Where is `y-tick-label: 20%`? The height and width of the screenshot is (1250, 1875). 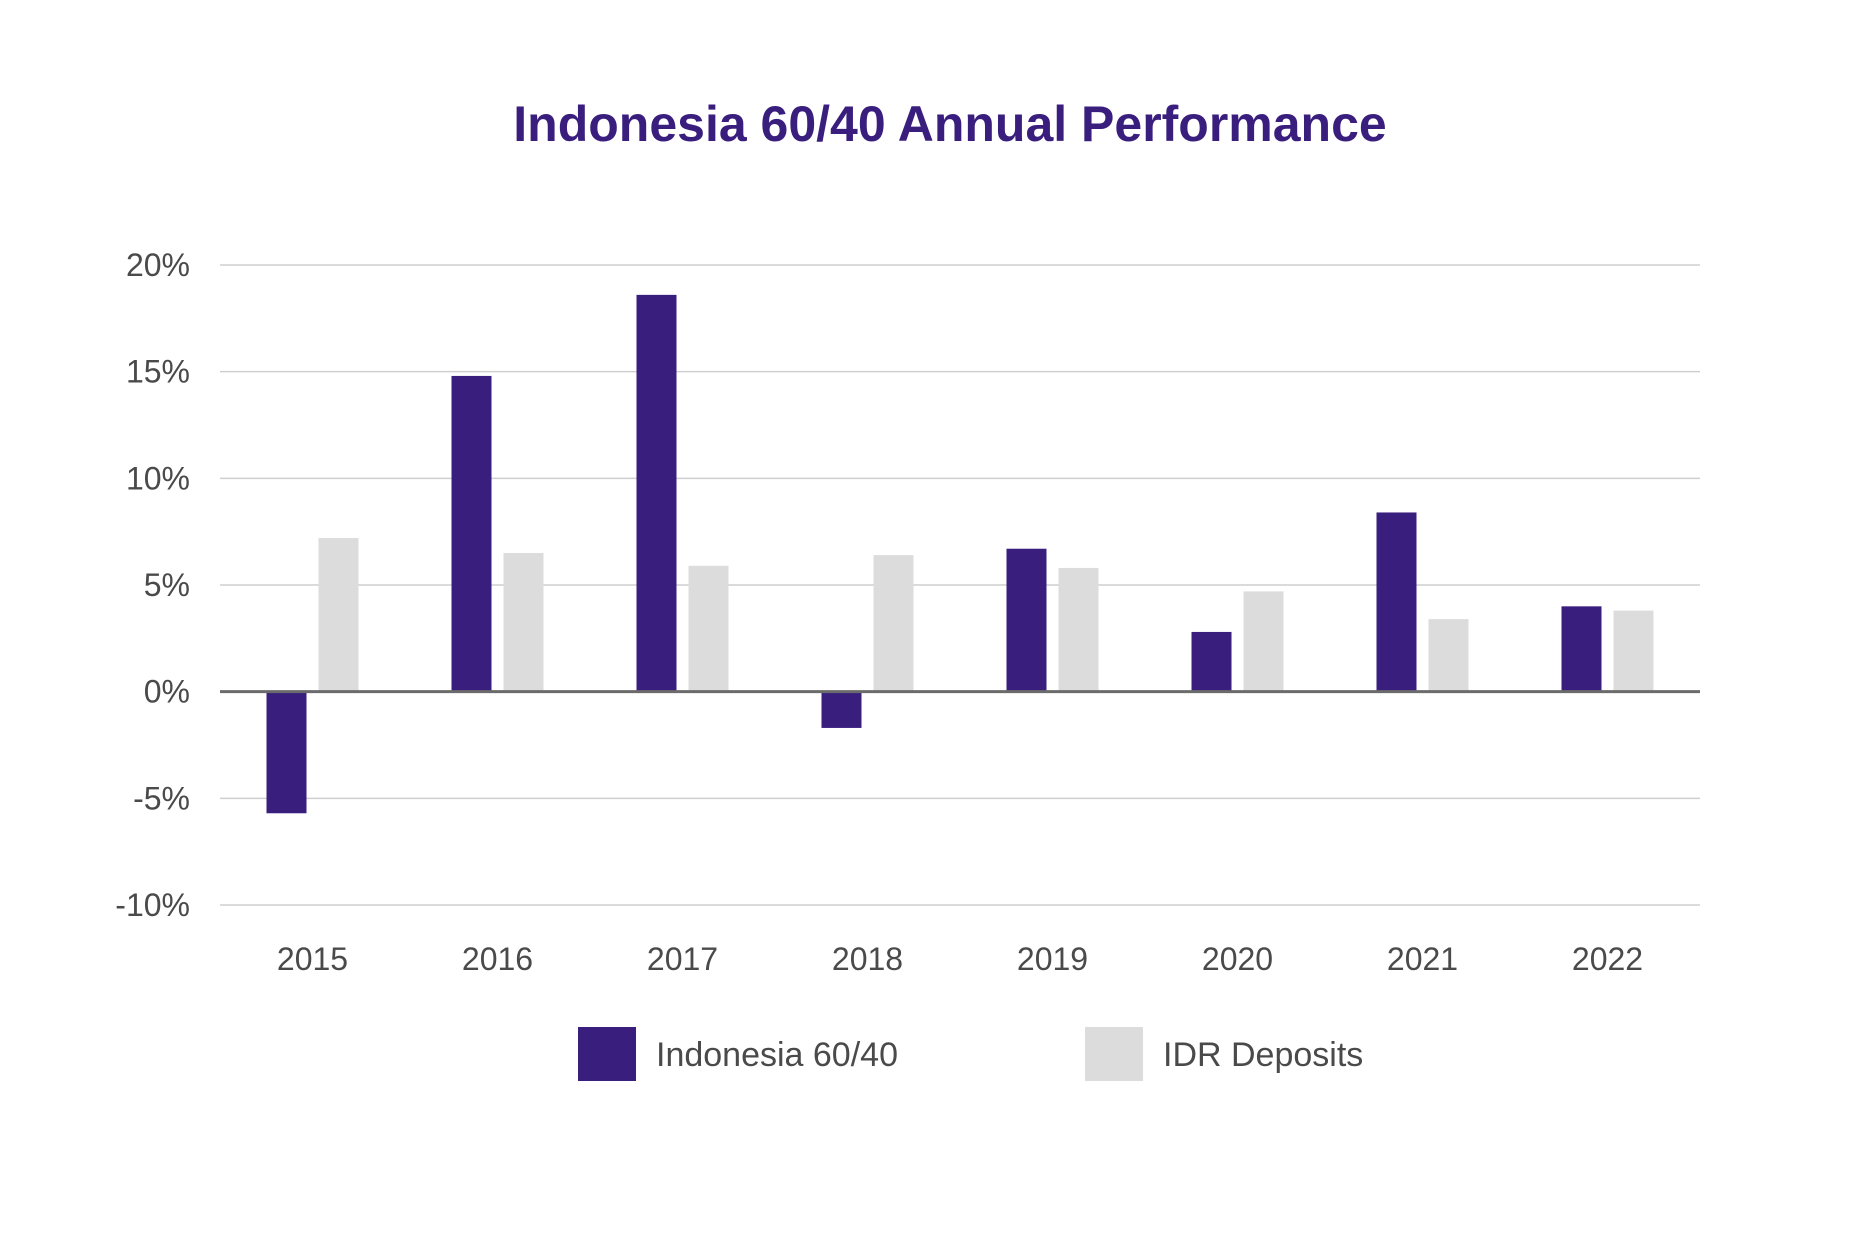
y-tick-label: 20% is located at coordinates (158, 265).